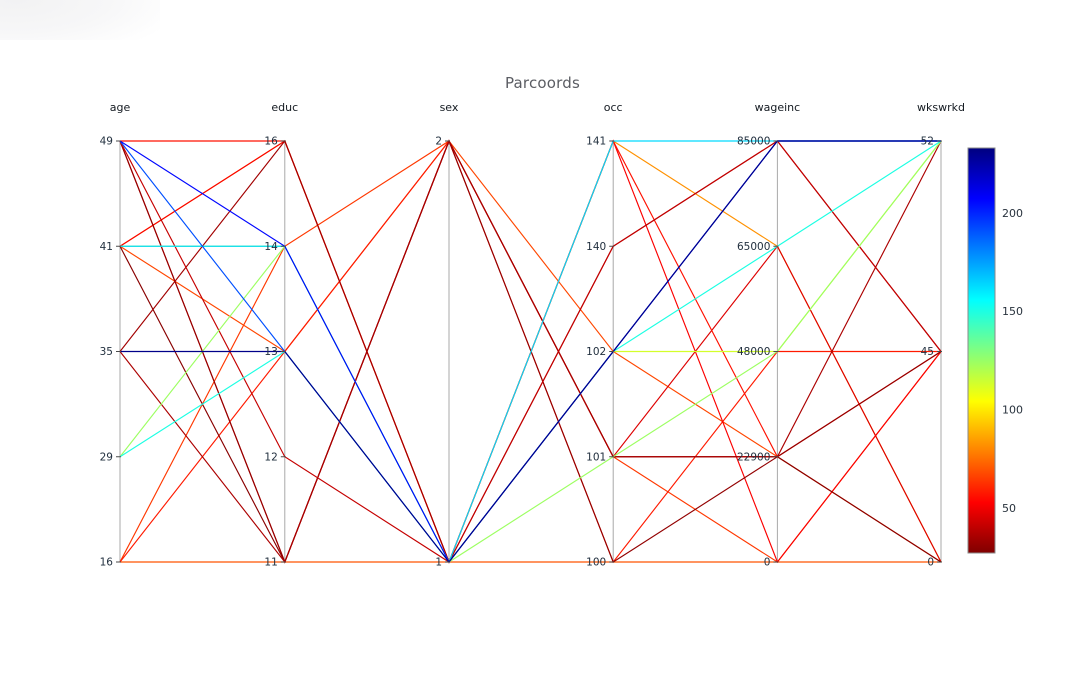 This screenshot has height=685, width=1085. What do you see at coordinates (270, 457) in the screenshot?
I see `tick-label-educ: 12` at bounding box center [270, 457].